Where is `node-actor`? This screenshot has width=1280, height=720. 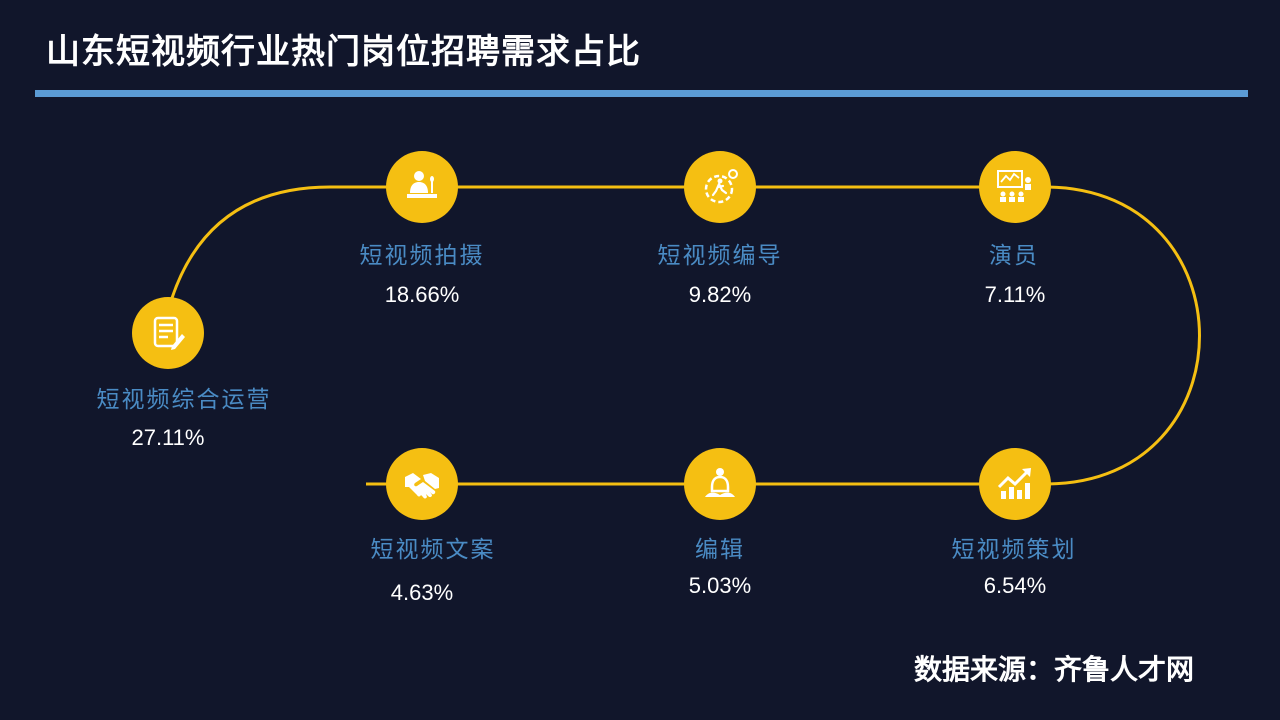
node-actor is located at coordinates (1015, 187).